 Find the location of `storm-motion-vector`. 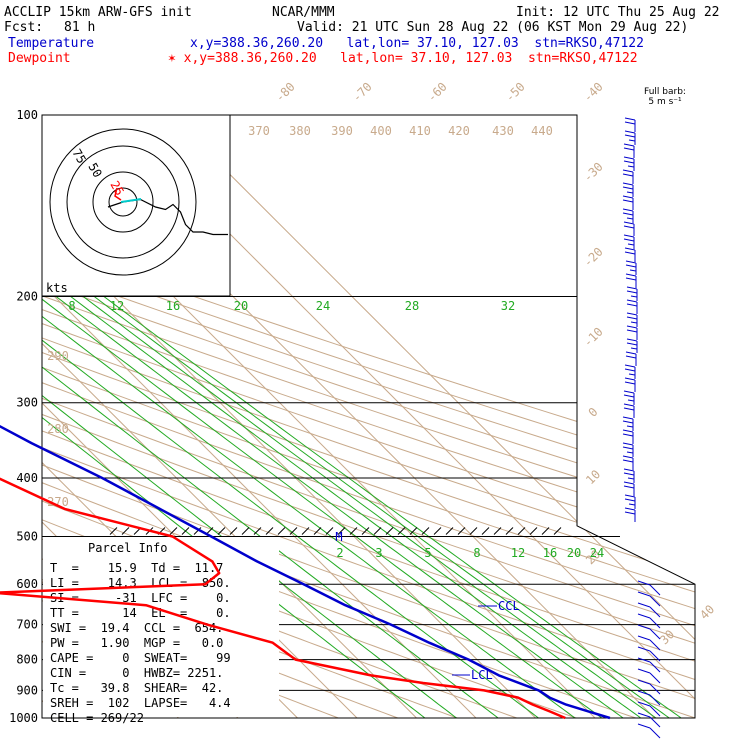

storm-motion-vector is located at coordinates (131, 200).